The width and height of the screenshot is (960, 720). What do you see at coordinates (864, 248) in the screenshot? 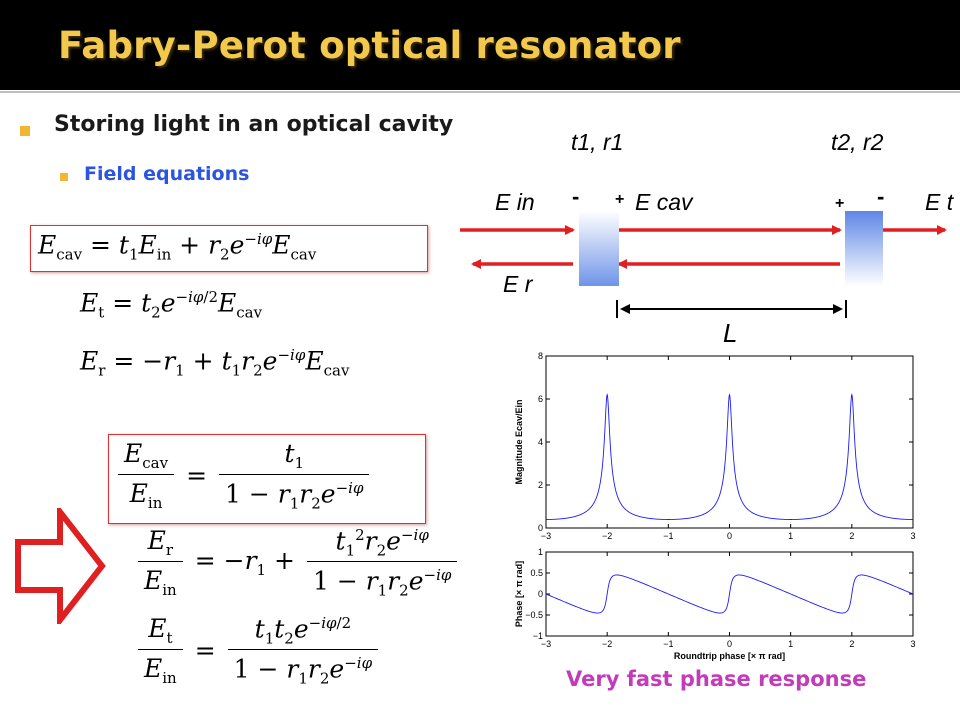
I see `output-mirror` at bounding box center [864, 248].